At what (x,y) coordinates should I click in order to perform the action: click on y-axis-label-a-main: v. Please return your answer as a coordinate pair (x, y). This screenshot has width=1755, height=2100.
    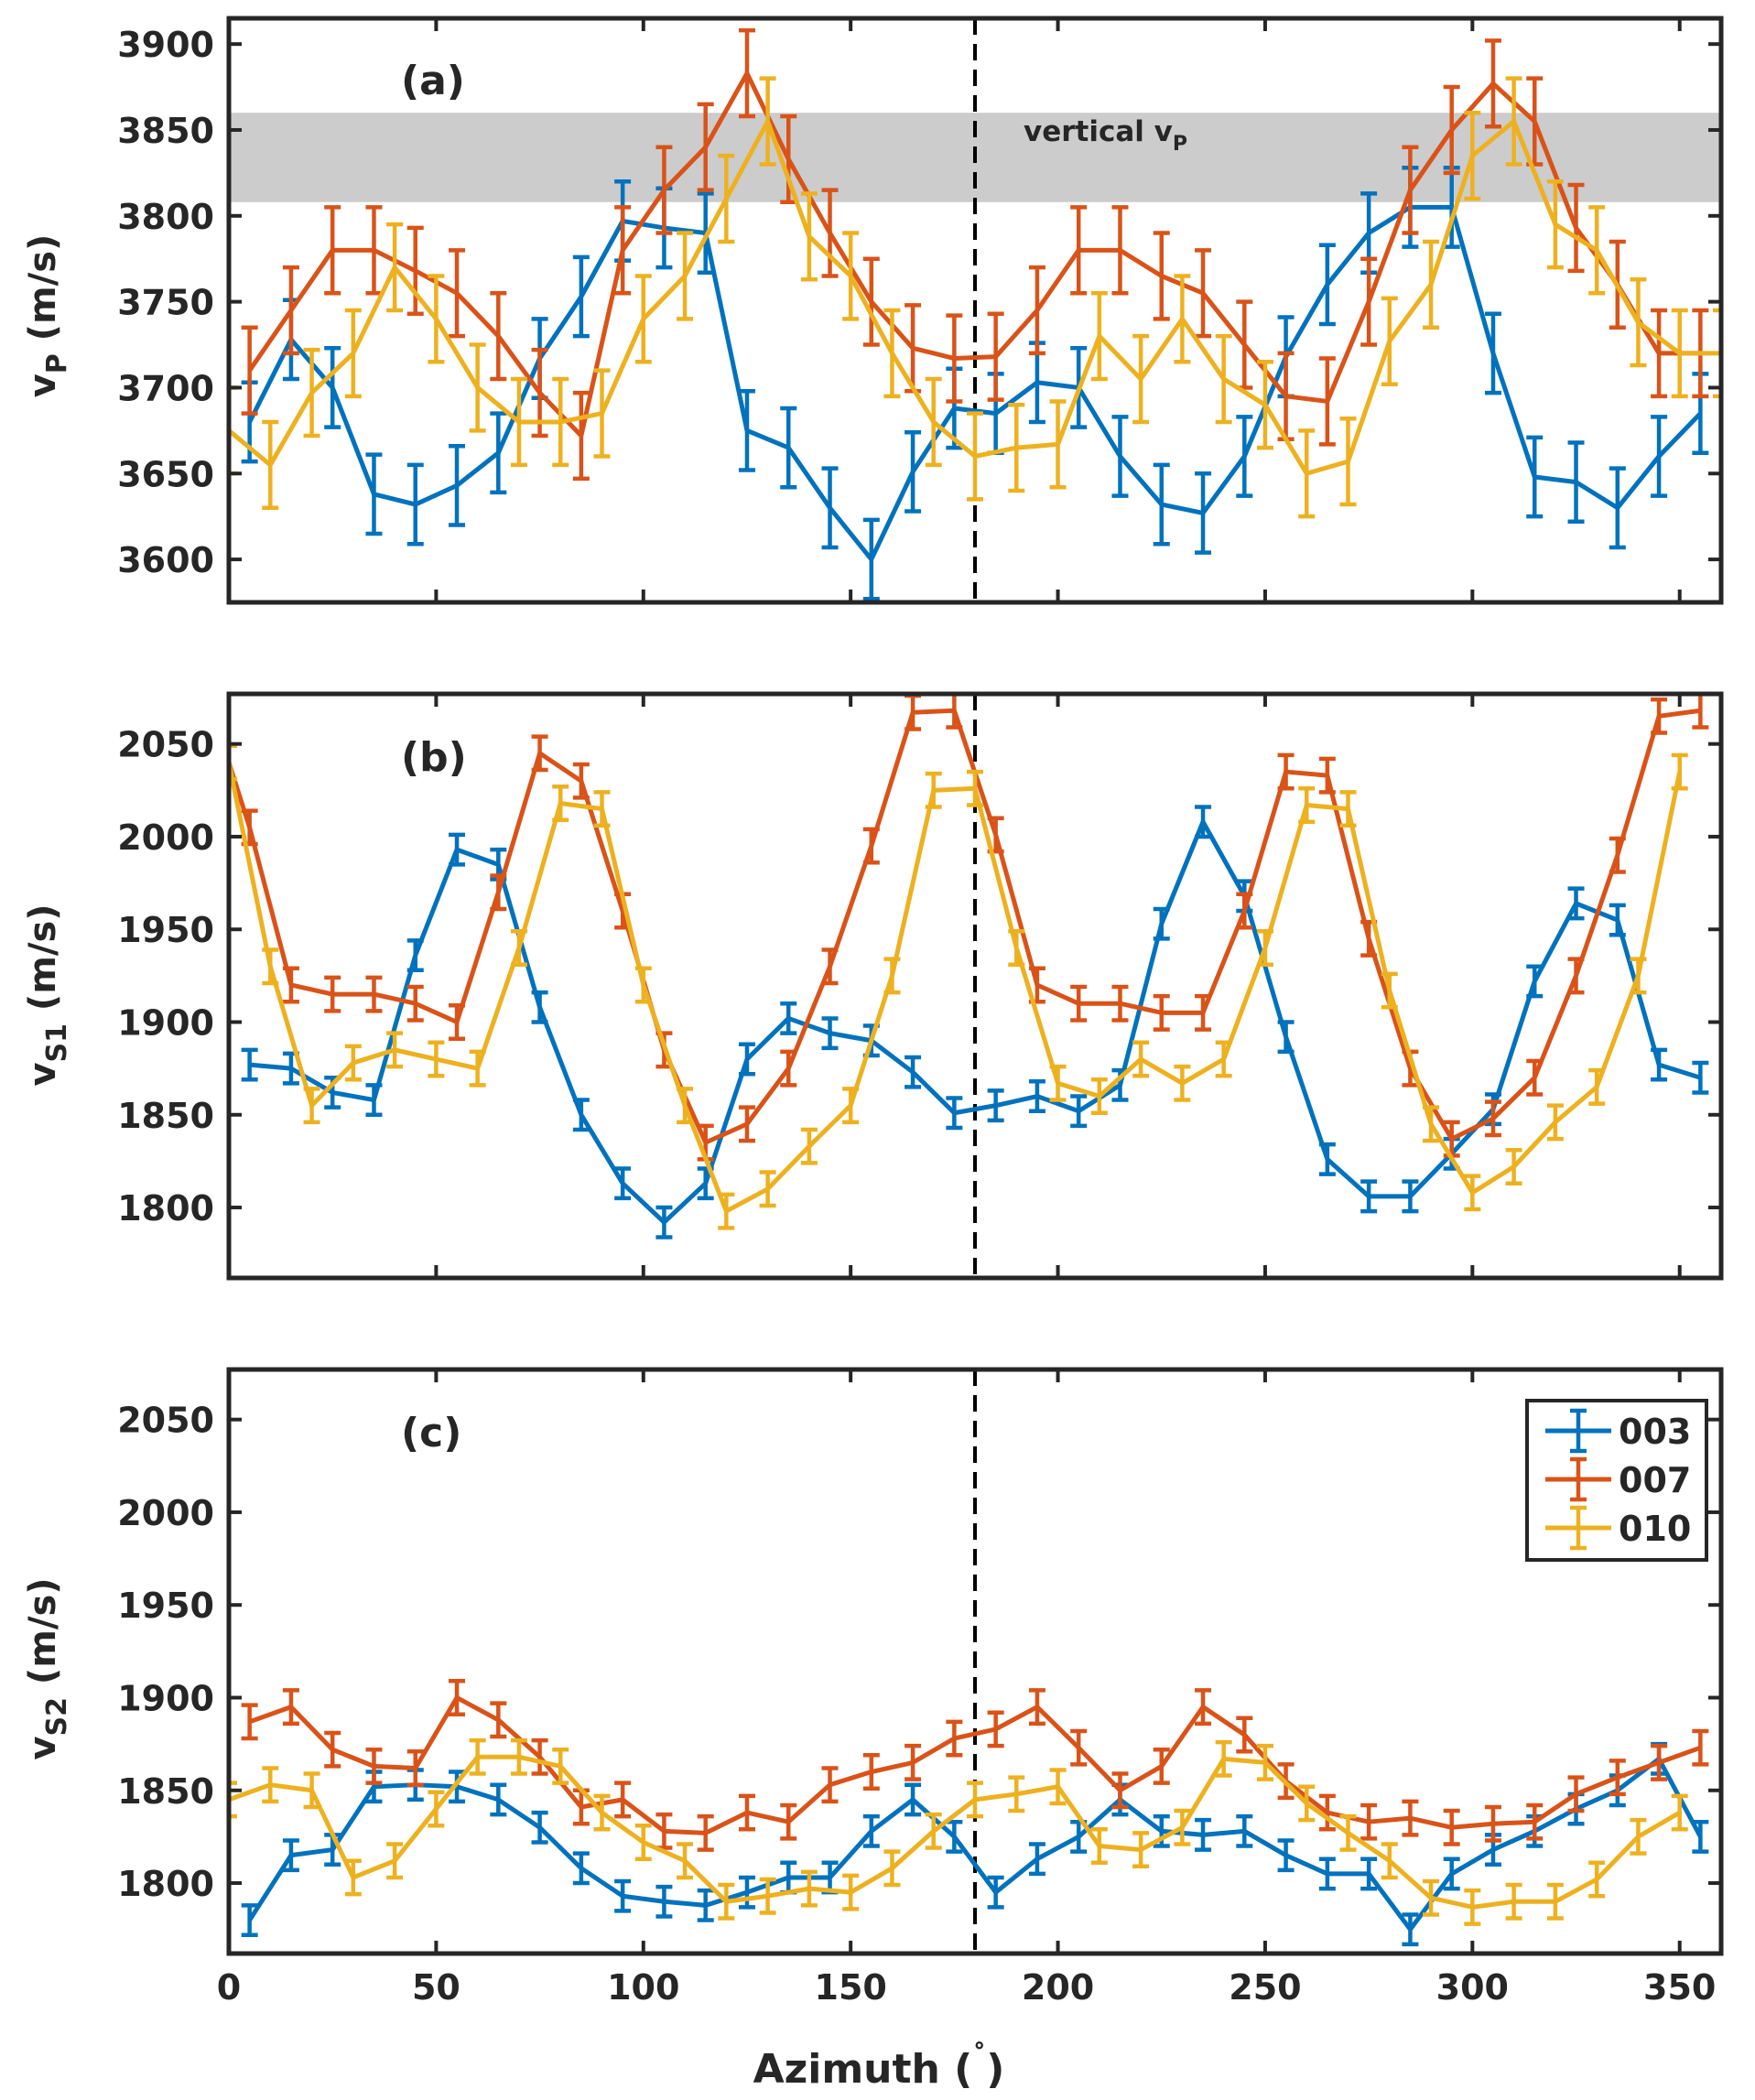
    Looking at the image, I should click on (43, 385).